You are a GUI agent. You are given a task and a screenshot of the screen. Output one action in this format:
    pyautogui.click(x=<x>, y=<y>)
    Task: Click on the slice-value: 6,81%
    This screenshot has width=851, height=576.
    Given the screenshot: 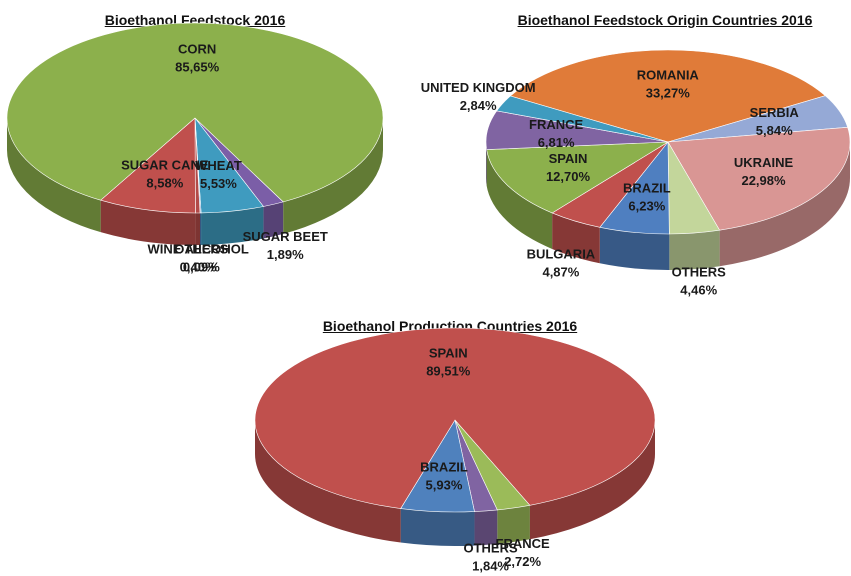 What is the action you would take?
    pyautogui.click(x=556, y=142)
    